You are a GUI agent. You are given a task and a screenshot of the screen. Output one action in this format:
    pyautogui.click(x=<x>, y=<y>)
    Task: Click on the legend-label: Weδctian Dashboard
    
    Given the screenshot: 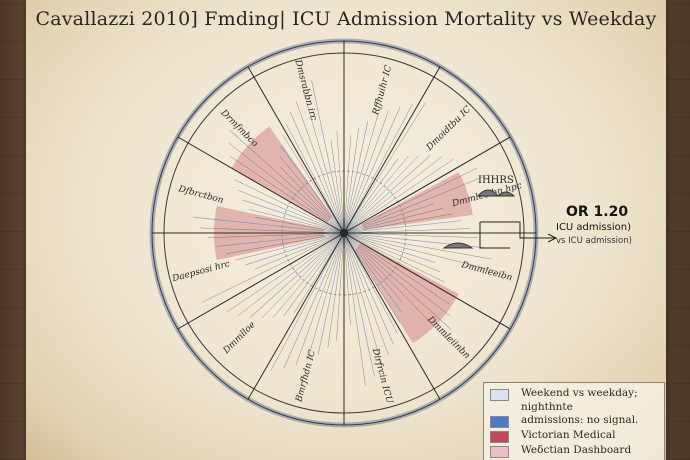 What is the action you would take?
    pyautogui.click(x=576, y=450)
    